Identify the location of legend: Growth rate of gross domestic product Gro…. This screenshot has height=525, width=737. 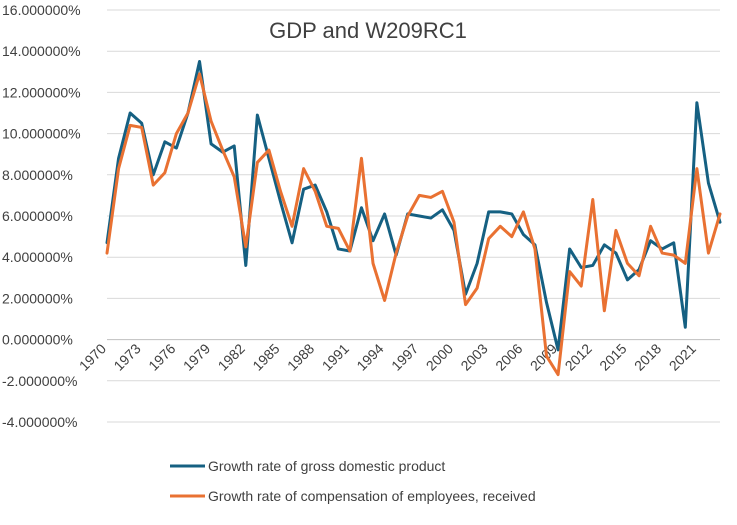
(353, 481).